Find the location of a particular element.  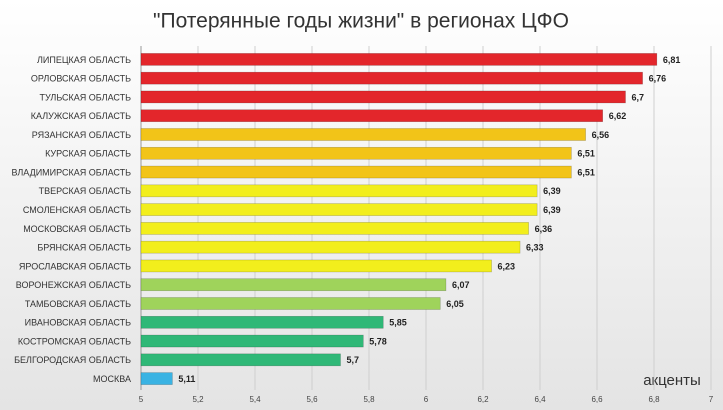

x-tick-label: 6,2 is located at coordinates (483, 399).